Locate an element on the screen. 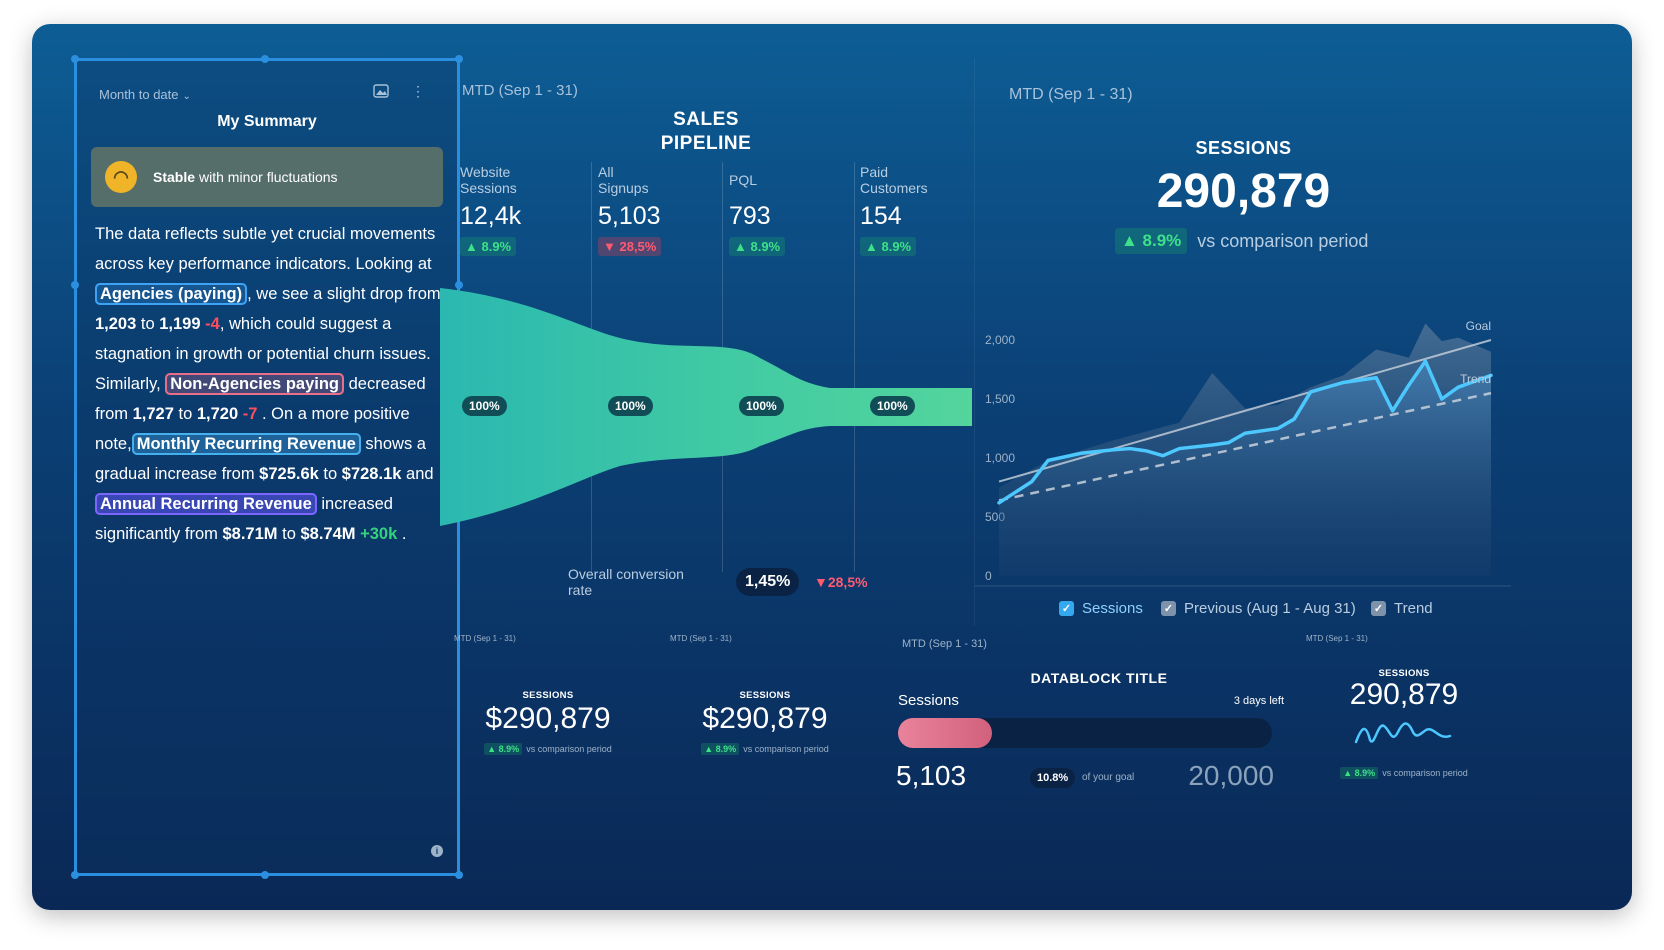  narrative-value: 1,727 is located at coordinates (153, 414).